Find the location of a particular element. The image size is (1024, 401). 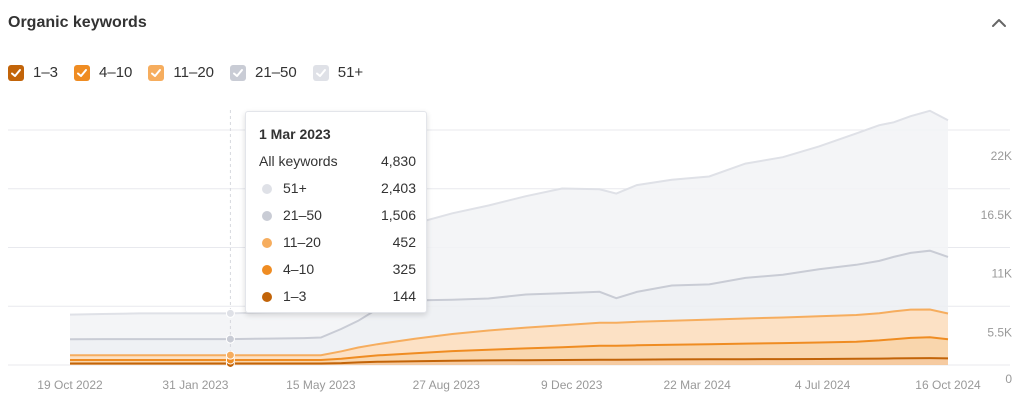

y-tick-label: 22K is located at coordinates (1001, 156).